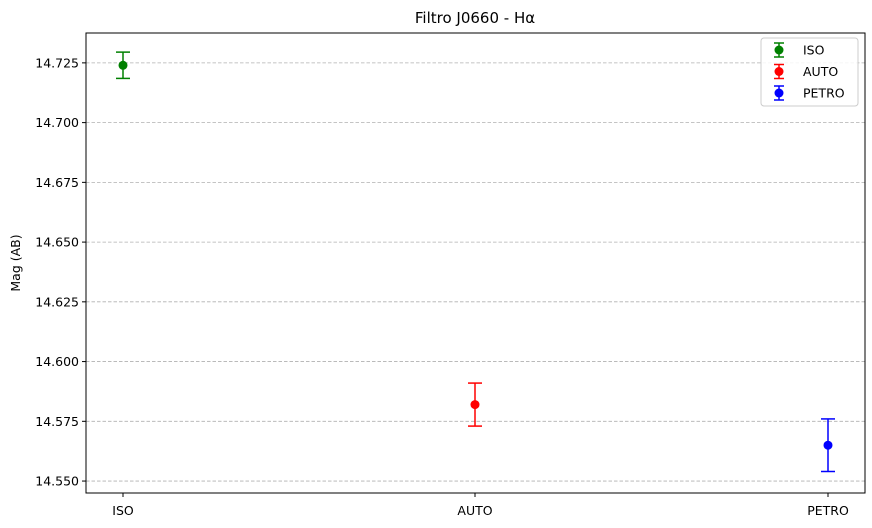 The image size is (872, 528). I want to click on legend-label-auto: AUTO, so click(820, 71).